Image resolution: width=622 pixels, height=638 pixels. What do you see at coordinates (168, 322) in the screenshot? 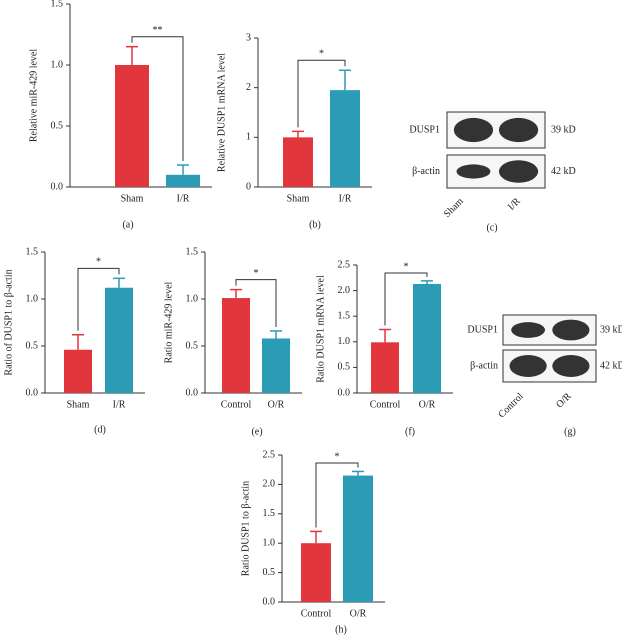
I see `y-axis-label: Ratio miR-429 level` at bounding box center [168, 322].